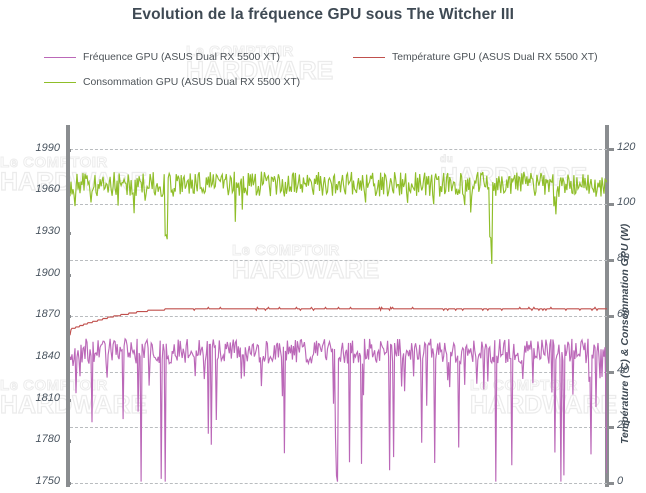  What do you see at coordinates (47, 397) in the screenshot?
I see `y-tick-label-left: 1810` at bounding box center [47, 397].